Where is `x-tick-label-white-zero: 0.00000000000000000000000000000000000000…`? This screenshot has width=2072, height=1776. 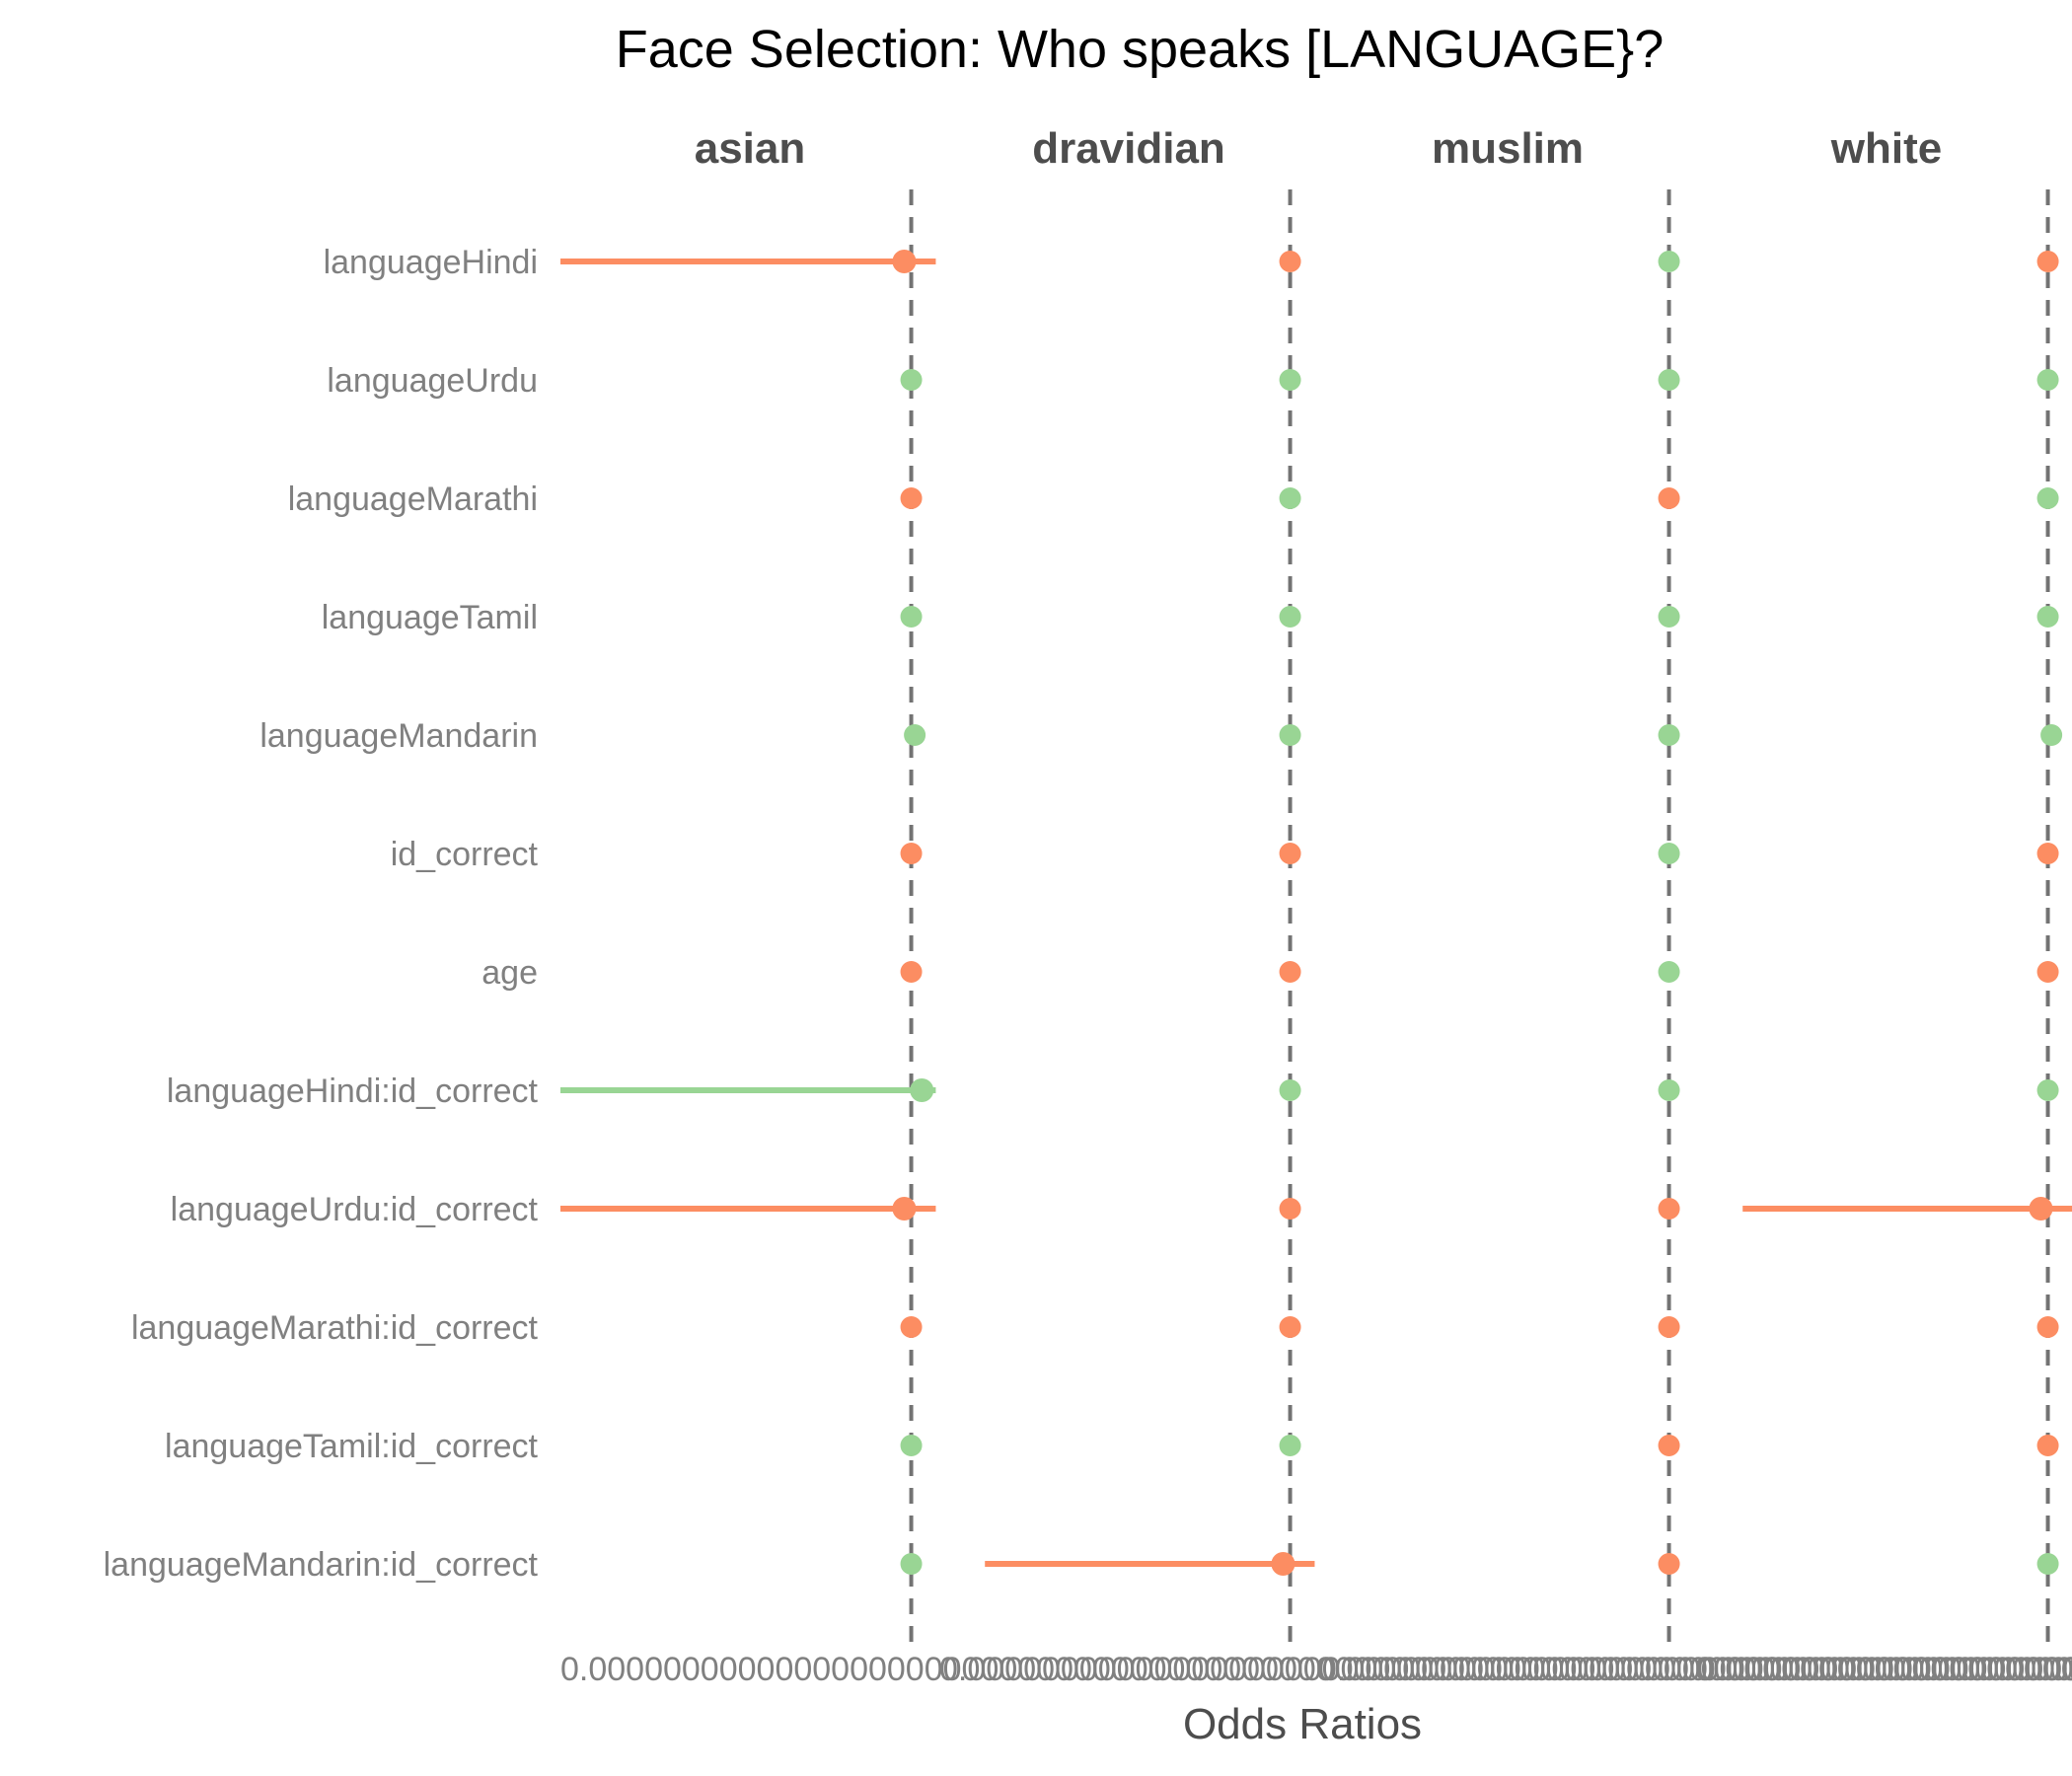 x-tick-label-white-zero: 0.00000000000000000000000000000000000000… is located at coordinates (1885, 1670).